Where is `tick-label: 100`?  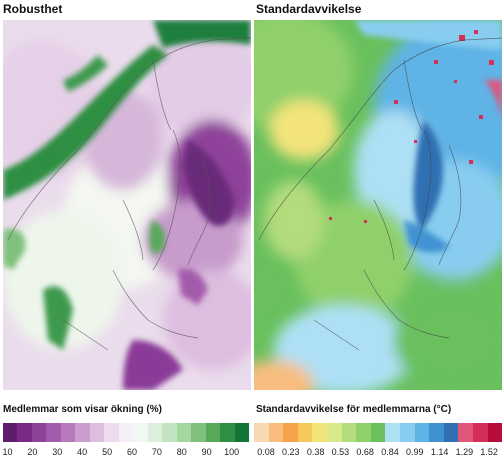 tick-label: 100 is located at coordinates (232, 452).